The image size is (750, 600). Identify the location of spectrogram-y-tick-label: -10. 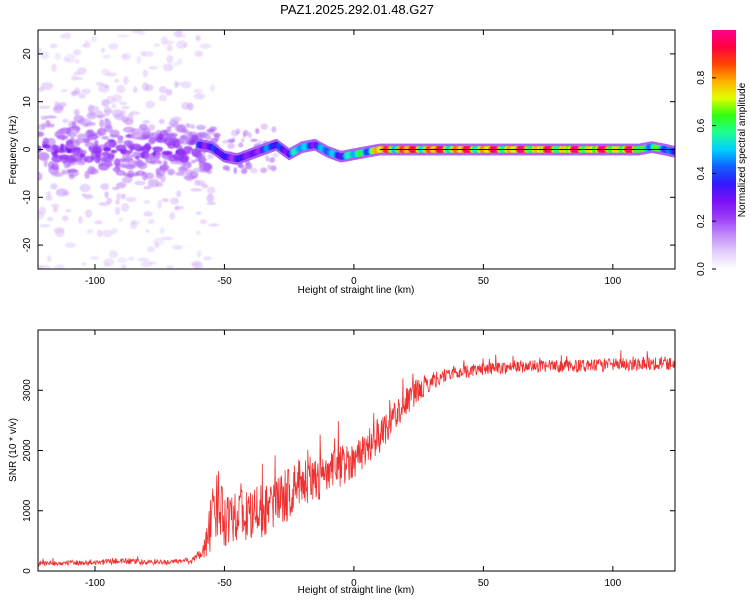
(27, 197).